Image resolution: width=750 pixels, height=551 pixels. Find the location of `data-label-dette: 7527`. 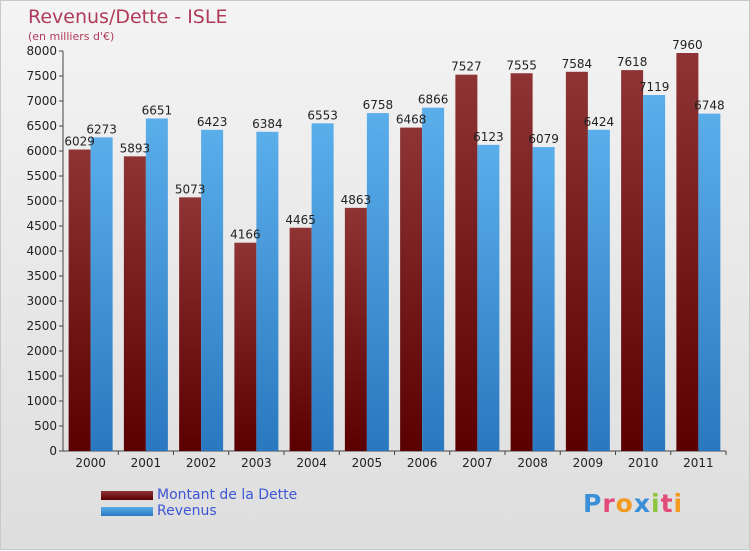

data-label-dette: 7527 is located at coordinates (466, 67).